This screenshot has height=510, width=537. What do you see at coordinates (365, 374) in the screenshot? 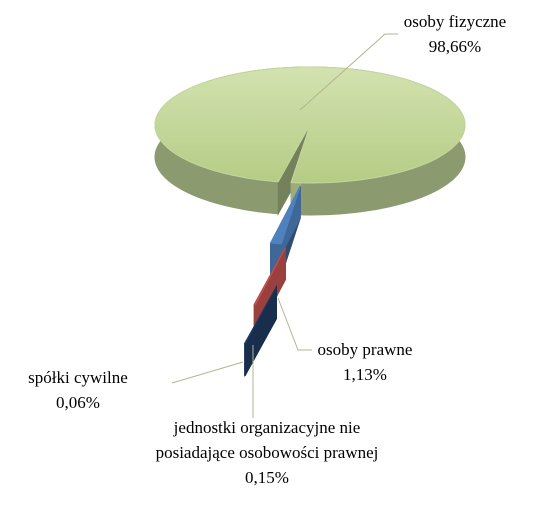
I see `value-label: 1,13%` at bounding box center [365, 374].